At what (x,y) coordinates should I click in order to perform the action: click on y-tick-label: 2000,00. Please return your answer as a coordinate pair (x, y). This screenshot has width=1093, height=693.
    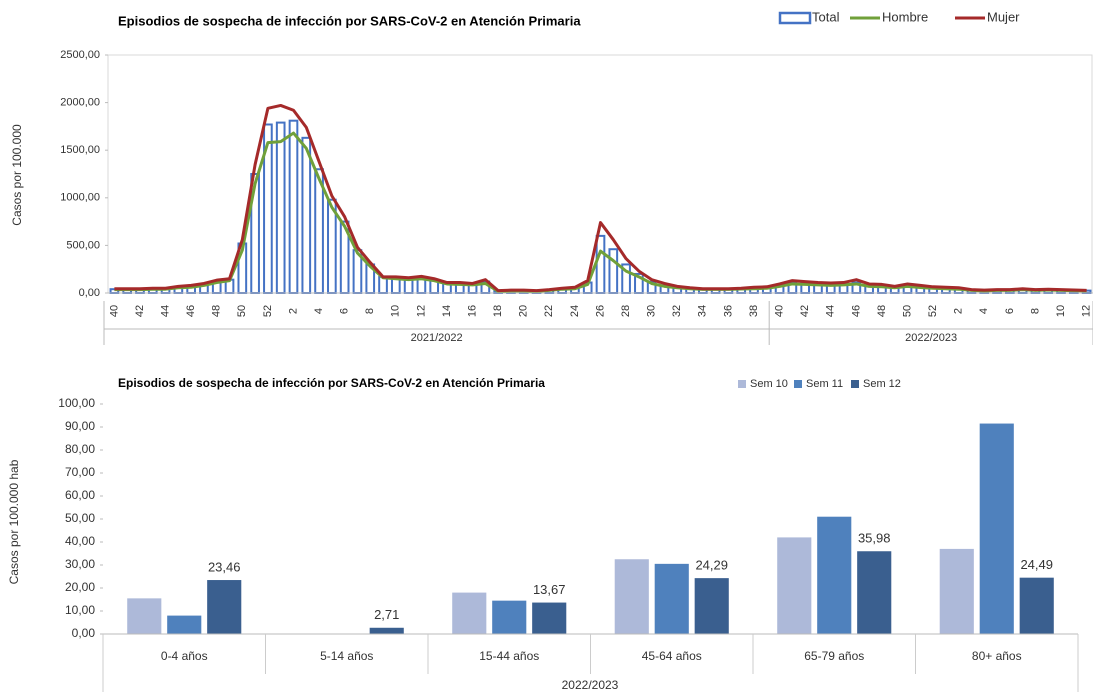
    Looking at the image, I should click on (80, 103).